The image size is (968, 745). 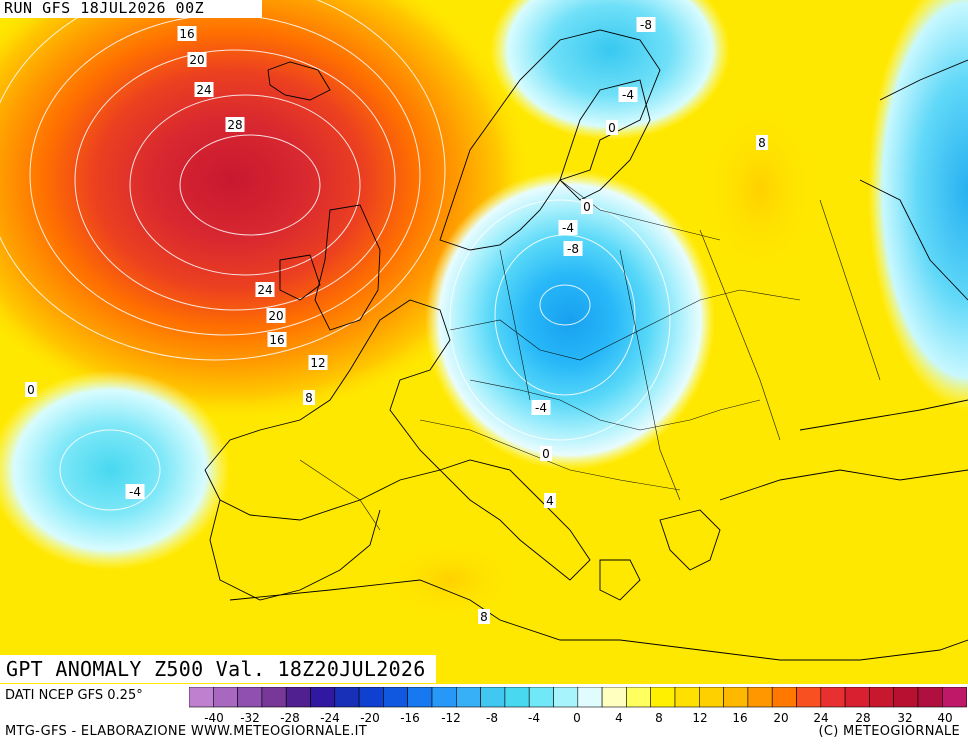 What do you see at coordinates (218, 669) in the screenshot?
I see `map-title: GPT ANOMALY Z500 Val. 18Z20JUL2026` at bounding box center [218, 669].